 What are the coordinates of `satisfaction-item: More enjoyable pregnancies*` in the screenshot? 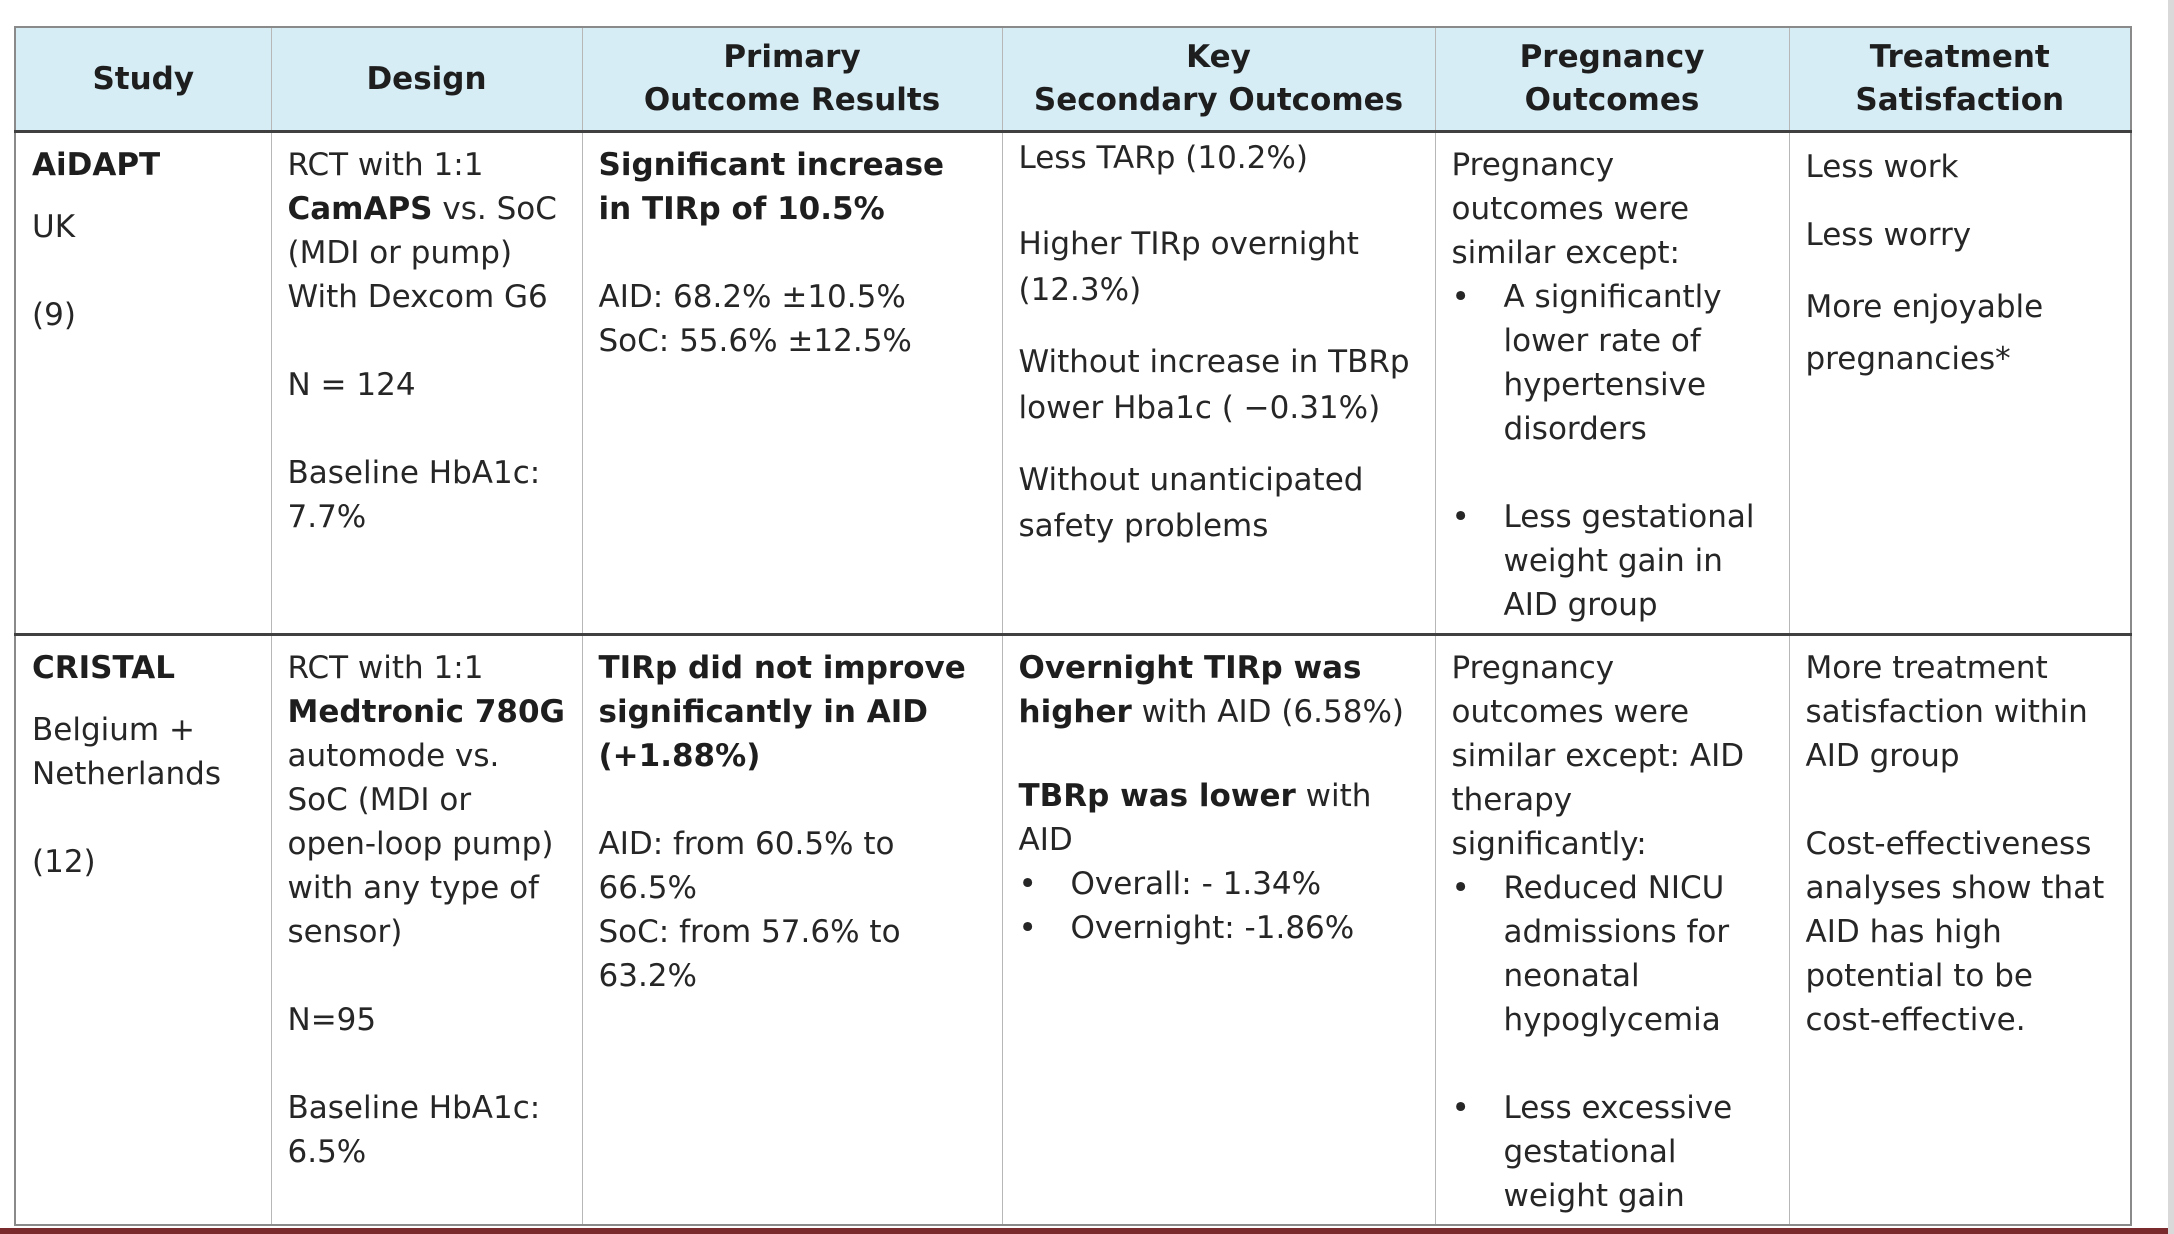 It's located at (1924, 333).